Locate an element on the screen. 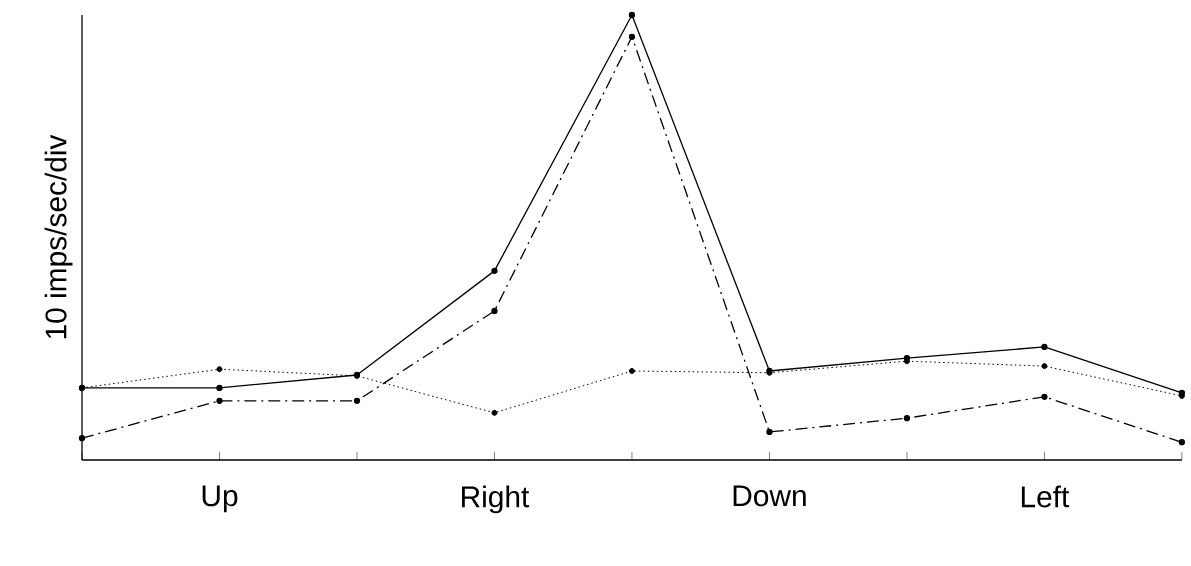 This screenshot has width=1191, height=566. x-tick-label: Down is located at coordinates (769, 496).